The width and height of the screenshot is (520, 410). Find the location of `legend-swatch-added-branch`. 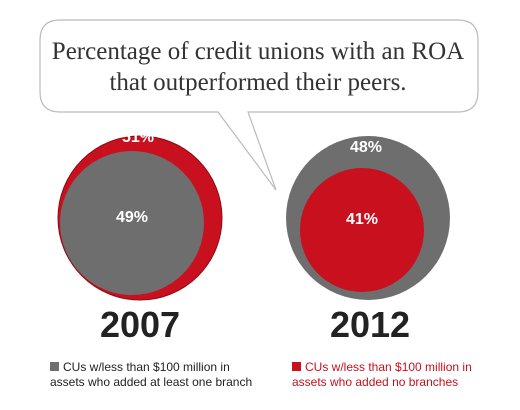

legend-swatch-added-branch is located at coordinates (54, 366).